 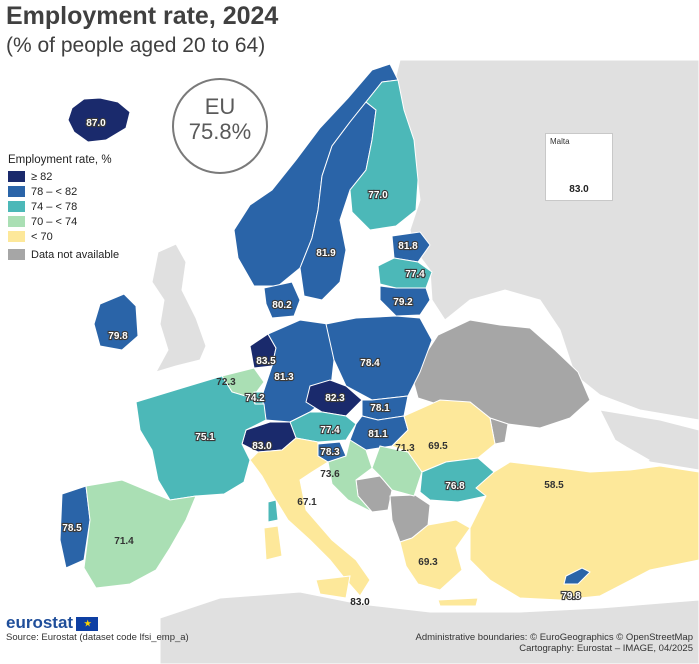 What do you see at coordinates (333, 587) in the screenshot?
I see `country-sicily` at bounding box center [333, 587].